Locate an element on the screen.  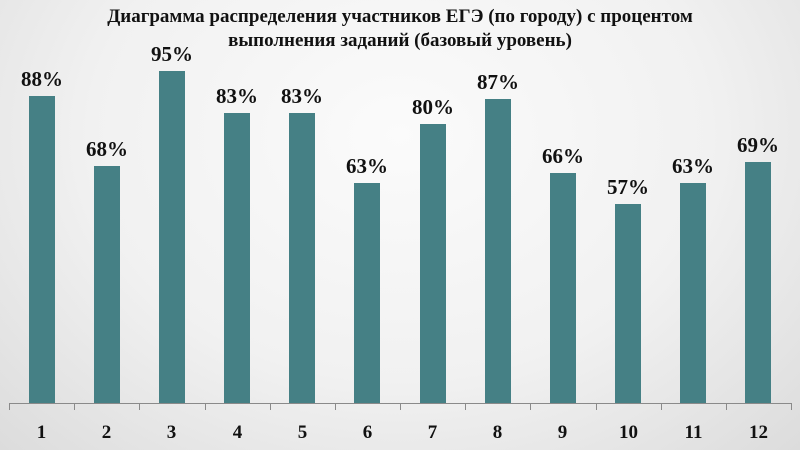
bar-value-label: 57% is located at coordinates (628, 187).